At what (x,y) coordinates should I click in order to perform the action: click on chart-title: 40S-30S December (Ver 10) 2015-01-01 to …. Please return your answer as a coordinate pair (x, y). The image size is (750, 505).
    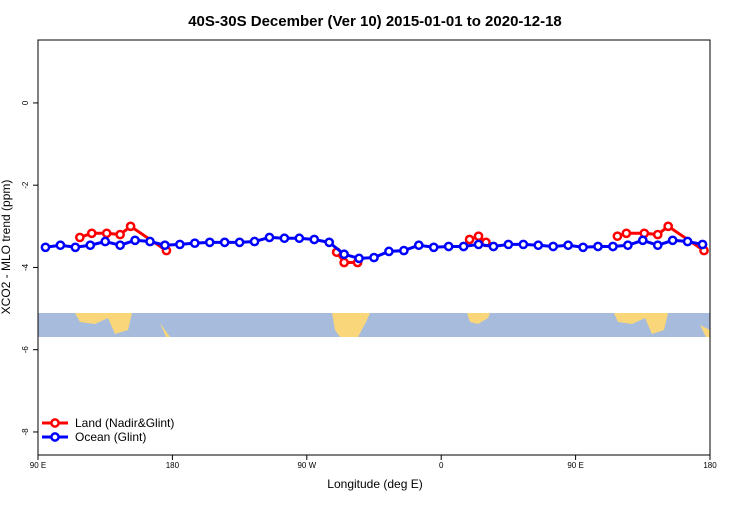
    Looking at the image, I should click on (375, 21).